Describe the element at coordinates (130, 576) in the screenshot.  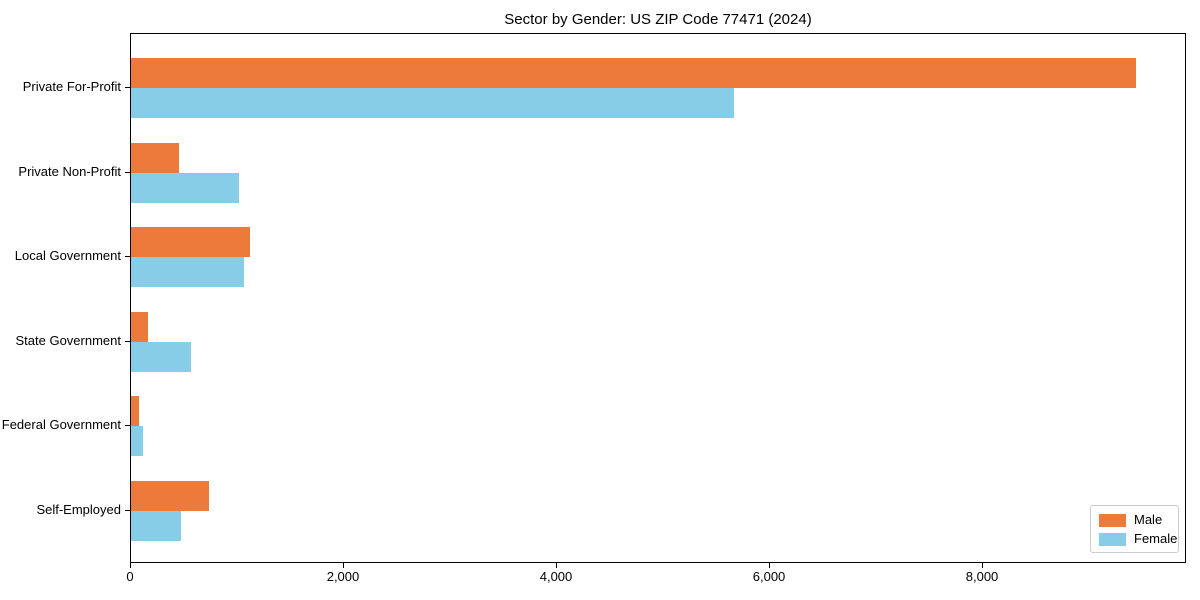
I see `xtick-label-0: 0` at that location.